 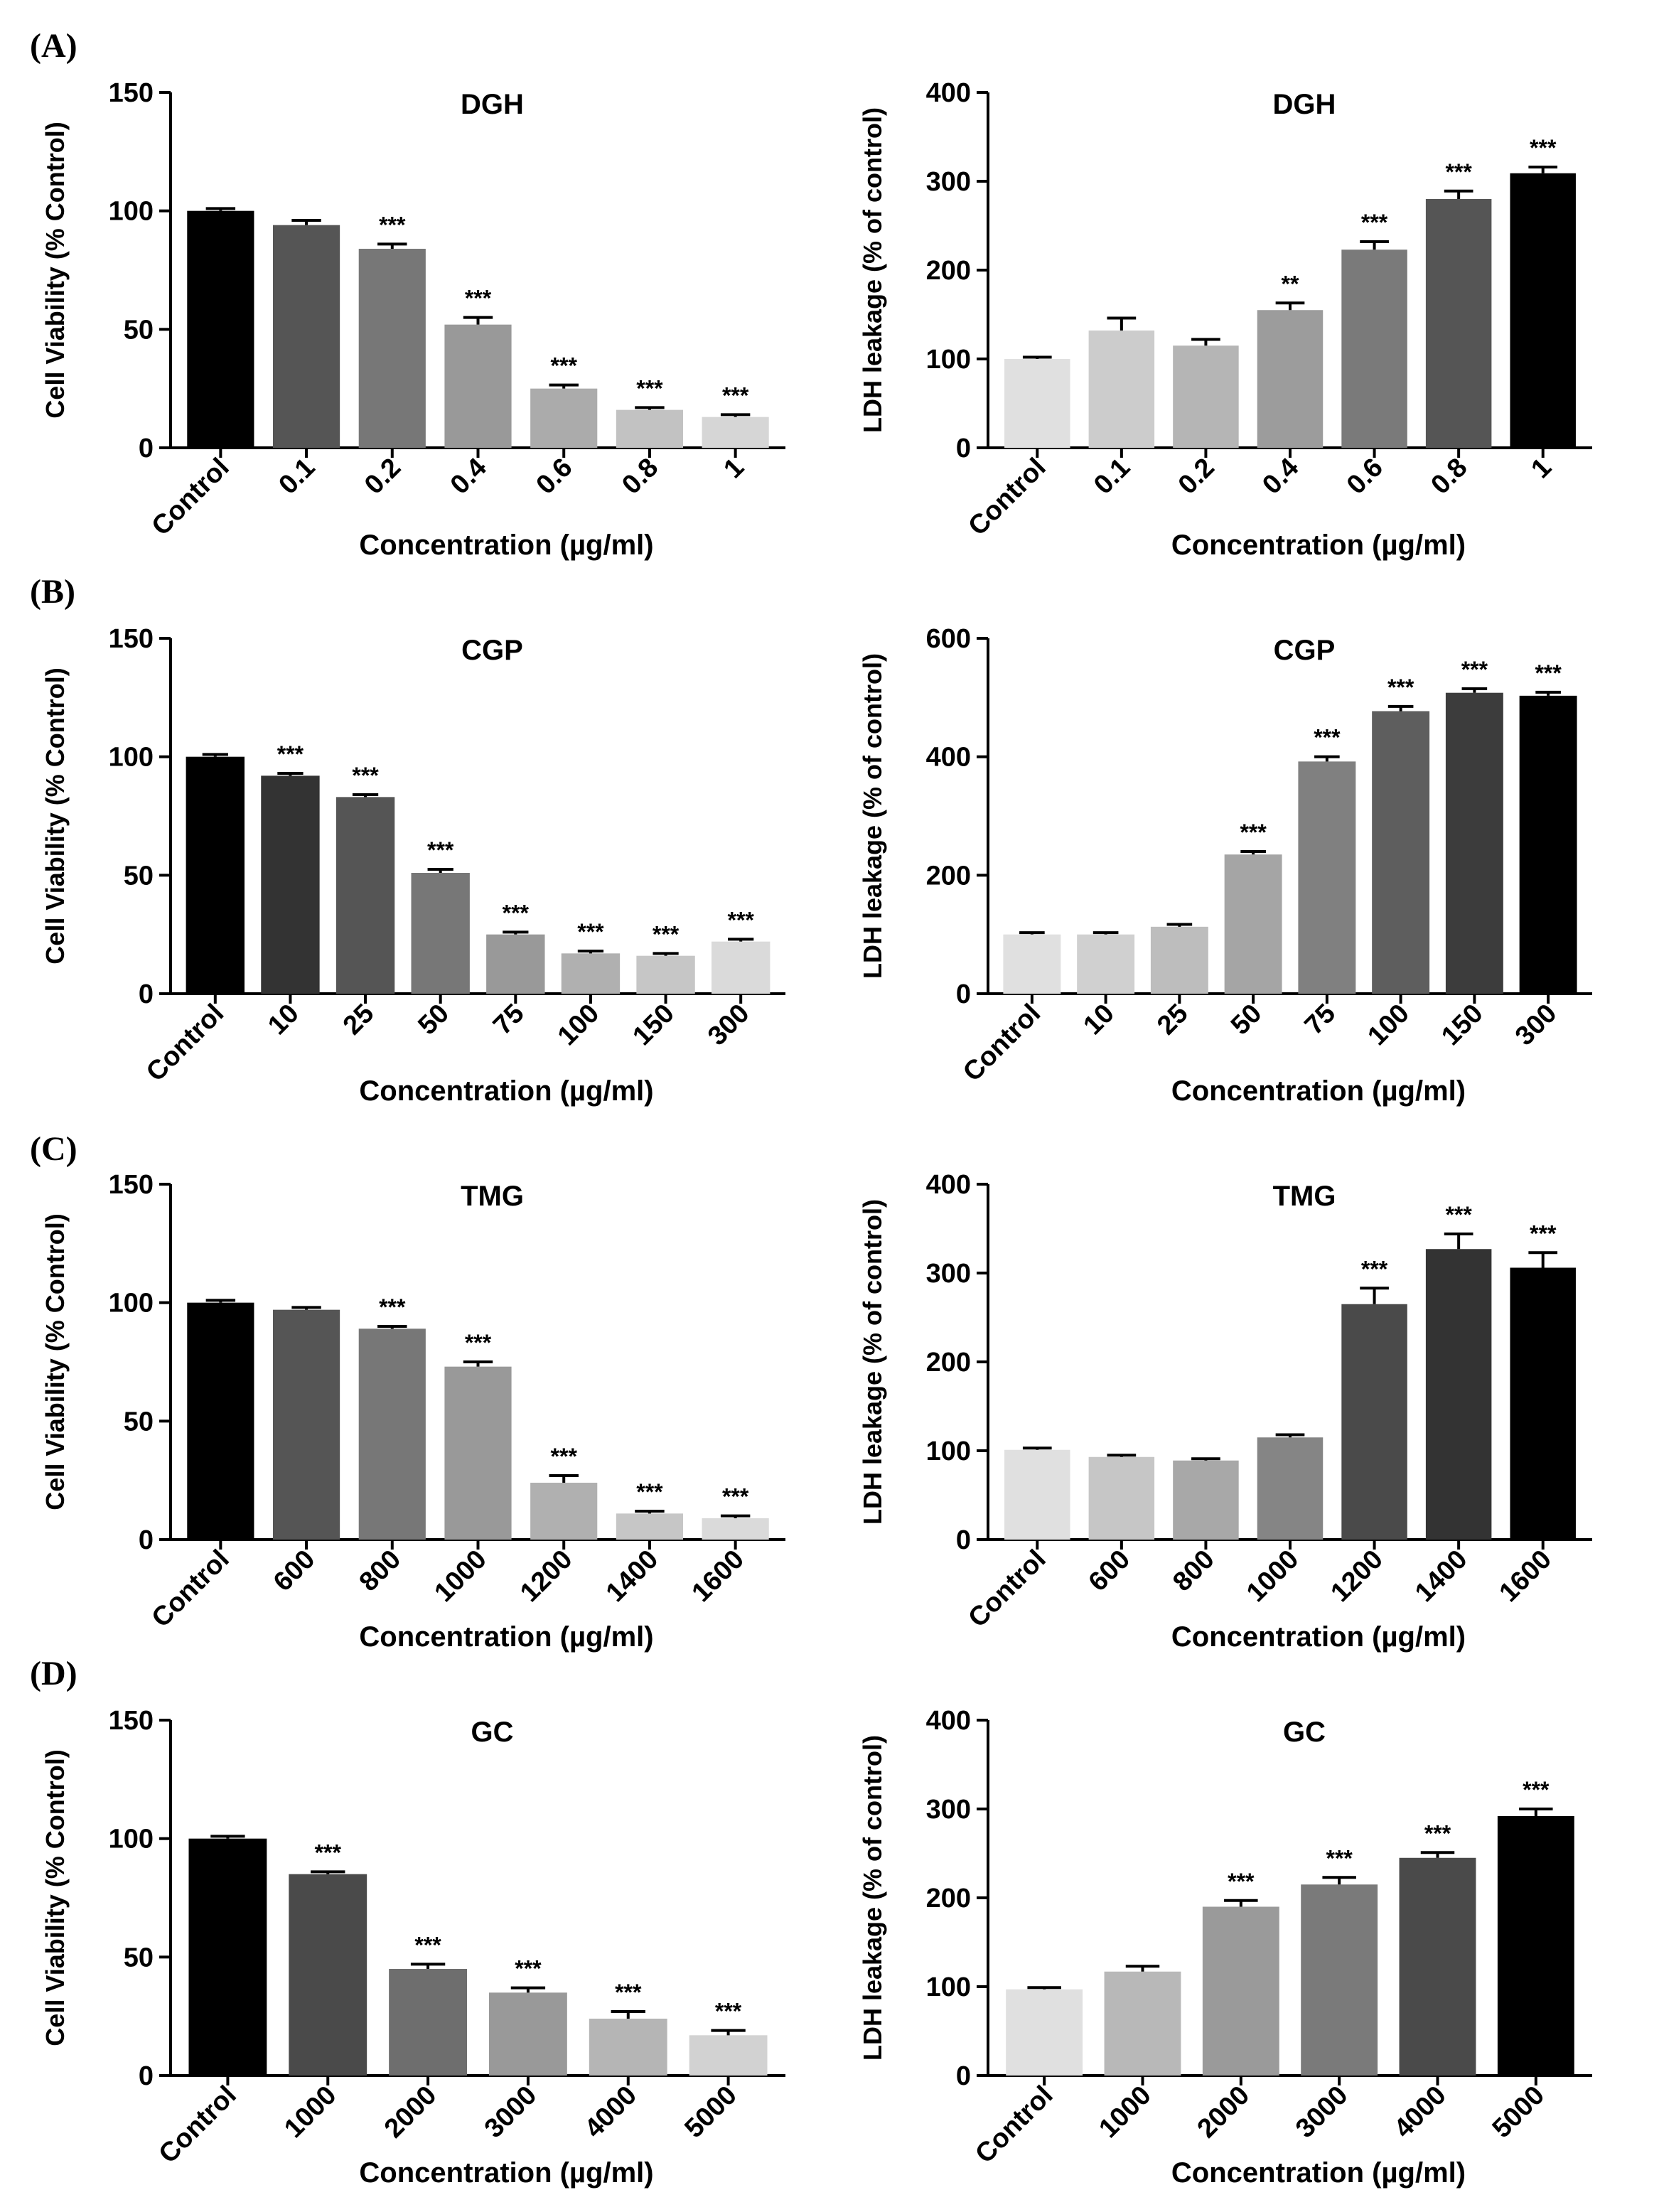 What do you see at coordinates (948, 1721) in the screenshot?
I see `y-tick-label: 400` at bounding box center [948, 1721].